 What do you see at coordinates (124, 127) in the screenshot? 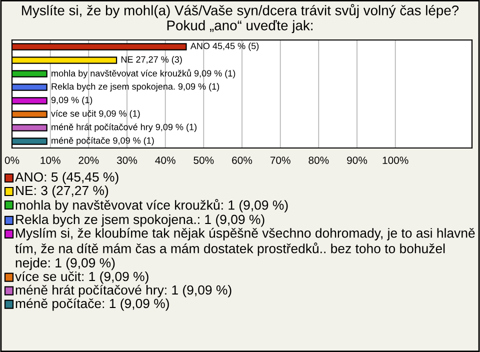
I see `data-label: méně hrát počítačové hry 9,09 % (1)` at bounding box center [124, 127].